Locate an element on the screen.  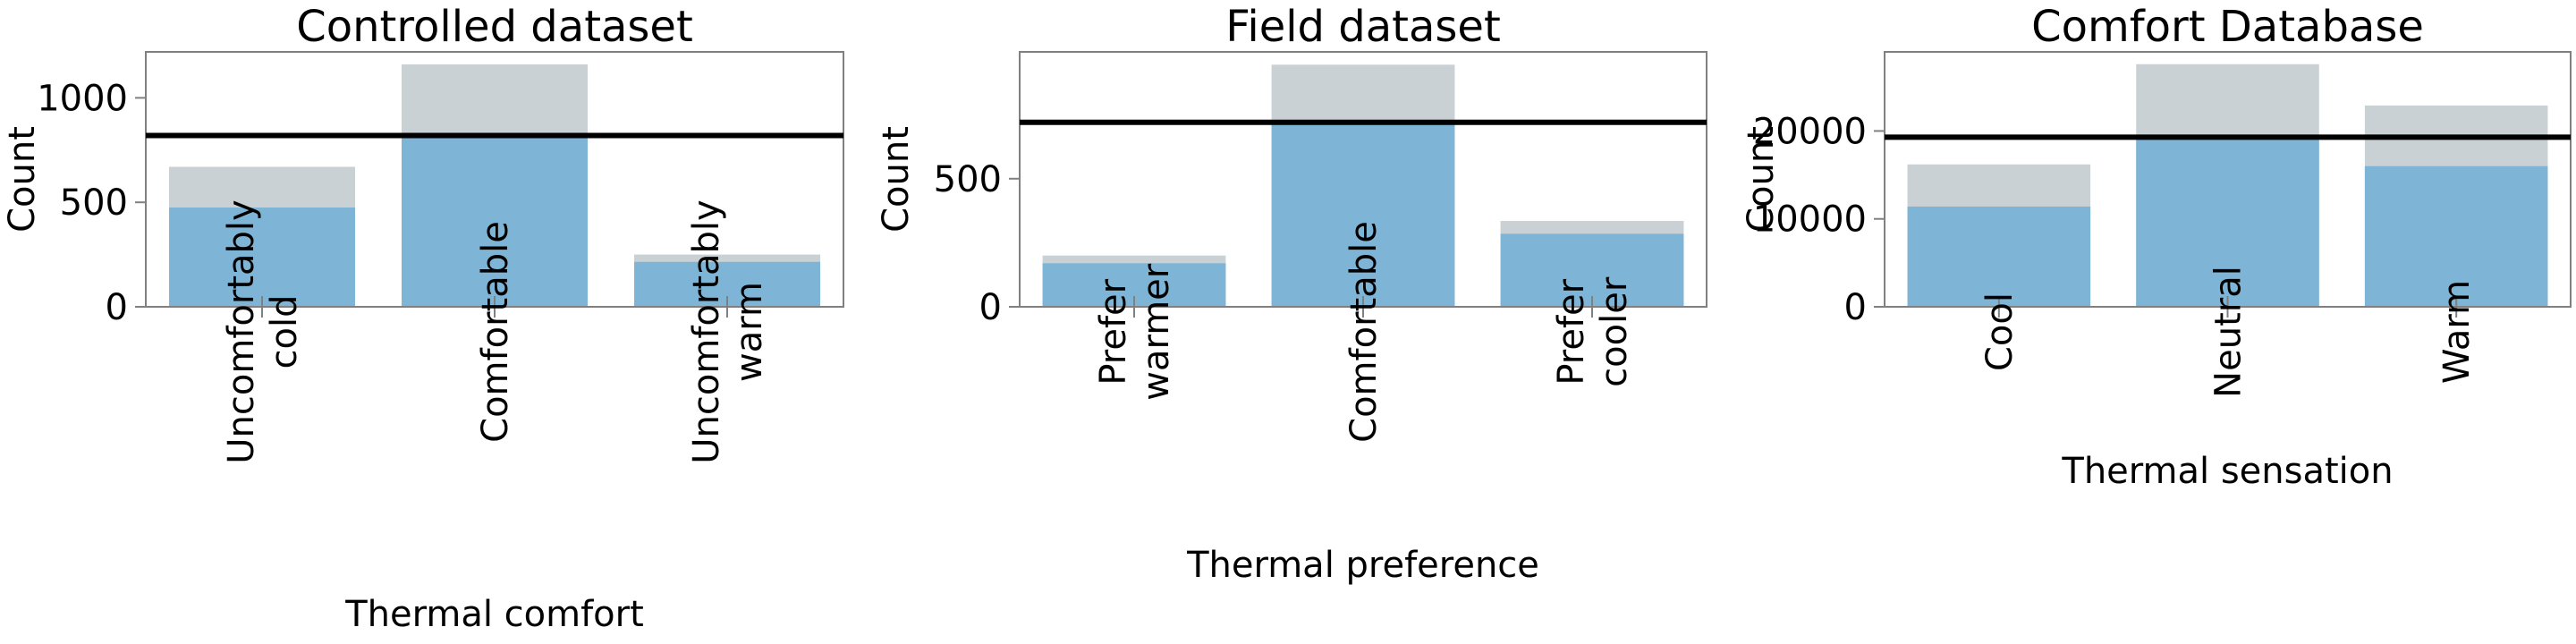
x-tick-label-line: cooler is located at coordinates (1614, 331).